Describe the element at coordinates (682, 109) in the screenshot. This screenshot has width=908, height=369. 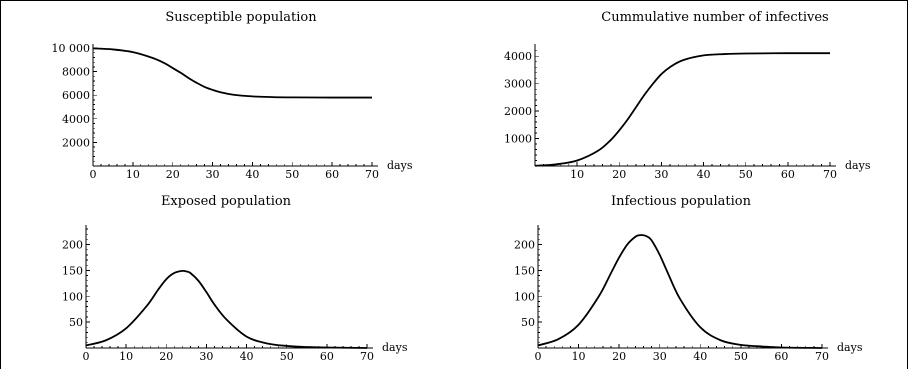
I see `series-line-cumulative` at that location.